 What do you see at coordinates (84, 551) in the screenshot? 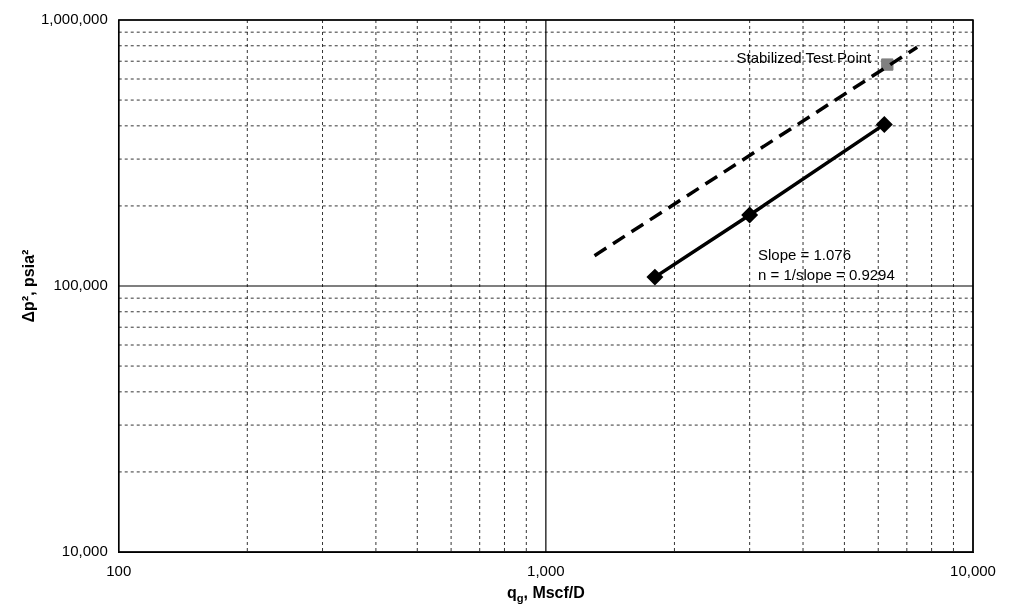
I see `y-tick-label: 10,000` at bounding box center [84, 551].